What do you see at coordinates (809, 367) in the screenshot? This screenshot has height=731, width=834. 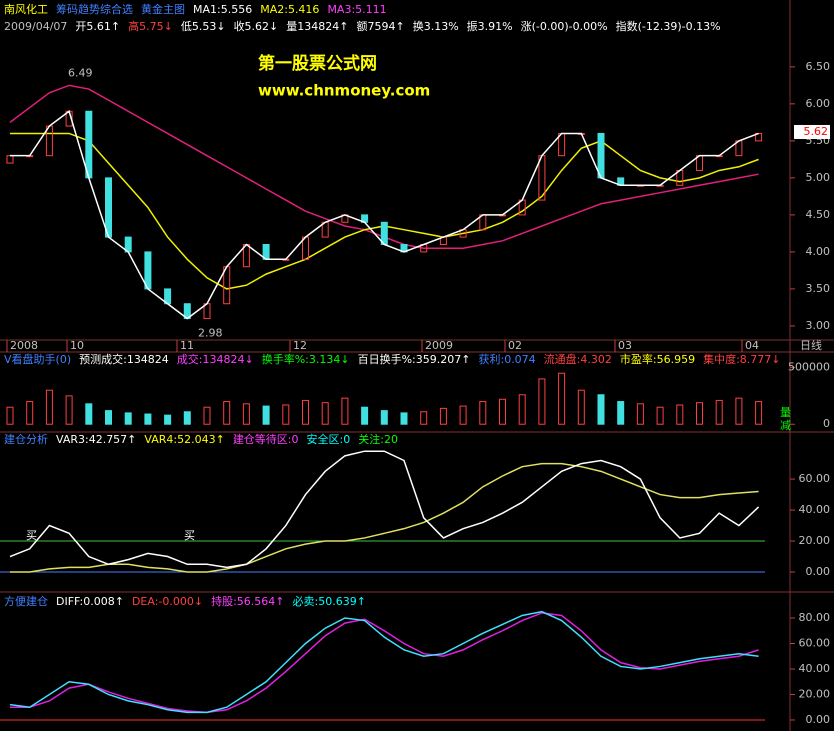 I see `y-tick-label: 500000` at bounding box center [809, 367].